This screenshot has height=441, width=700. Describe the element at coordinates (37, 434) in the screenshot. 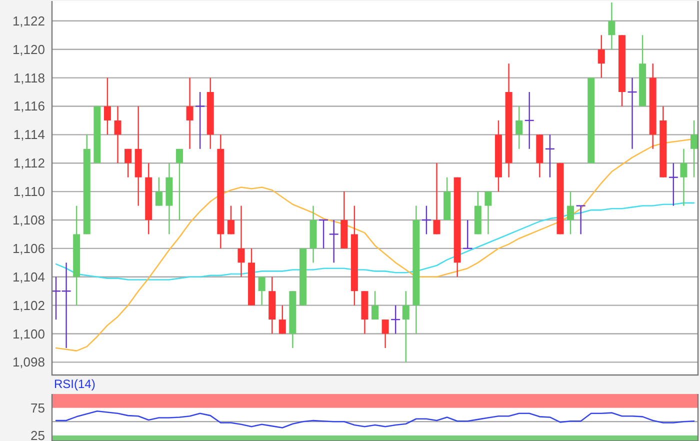

I see `y-tick-label: 25` at that location.